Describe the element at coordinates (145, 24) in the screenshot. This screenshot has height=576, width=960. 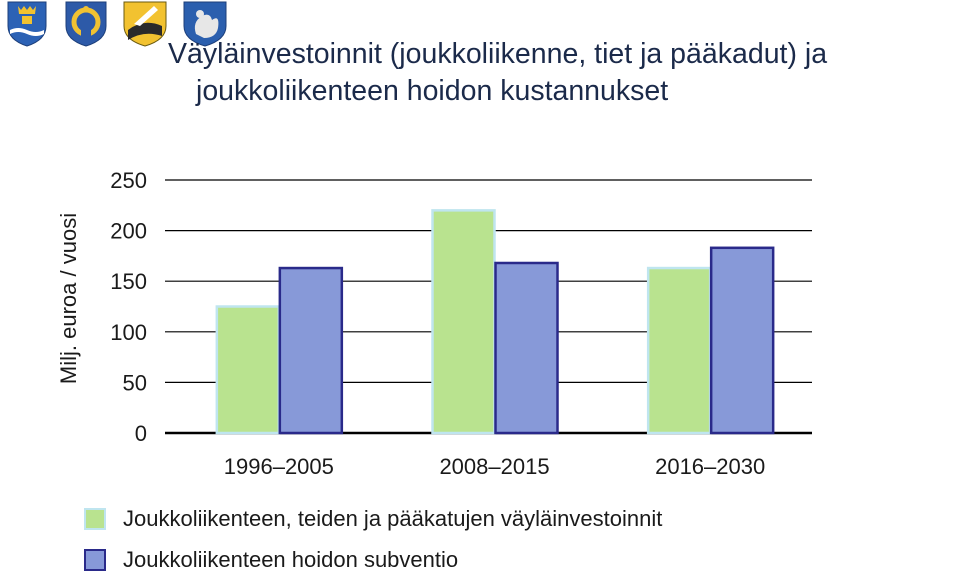
I see `coat-of-arms-kauniainen-icon` at that location.